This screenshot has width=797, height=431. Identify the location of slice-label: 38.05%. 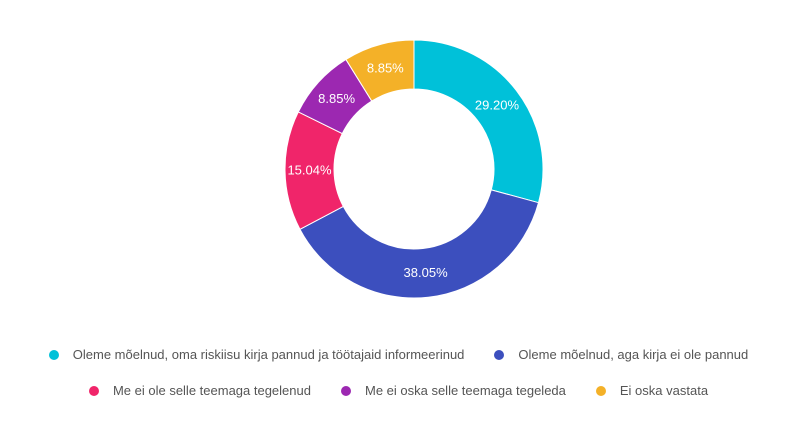
(426, 272).